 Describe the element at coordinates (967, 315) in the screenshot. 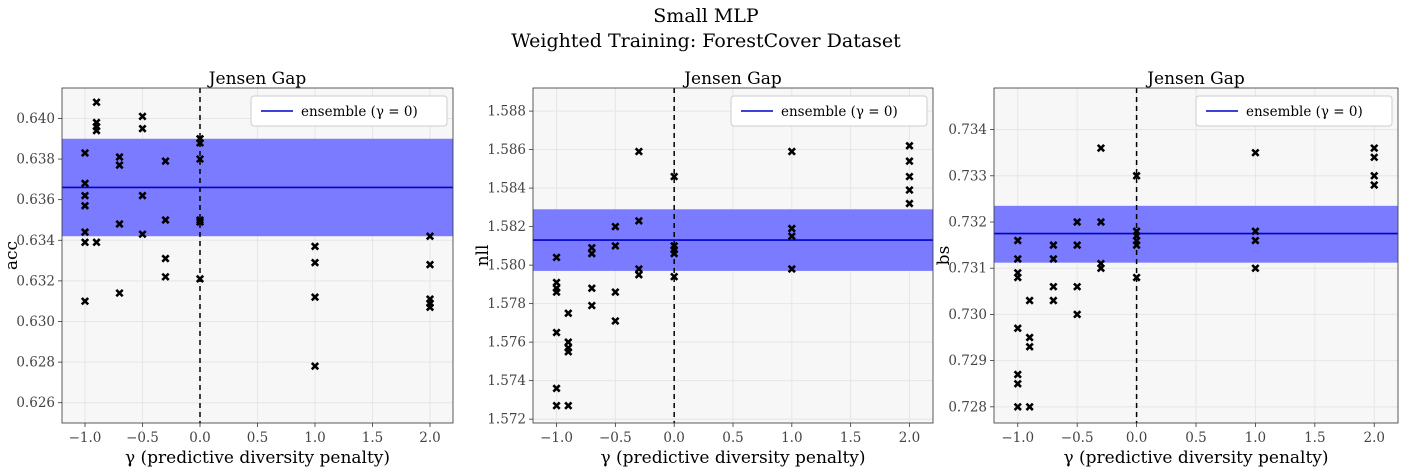

I see `ytick-label: 0.730` at that location.